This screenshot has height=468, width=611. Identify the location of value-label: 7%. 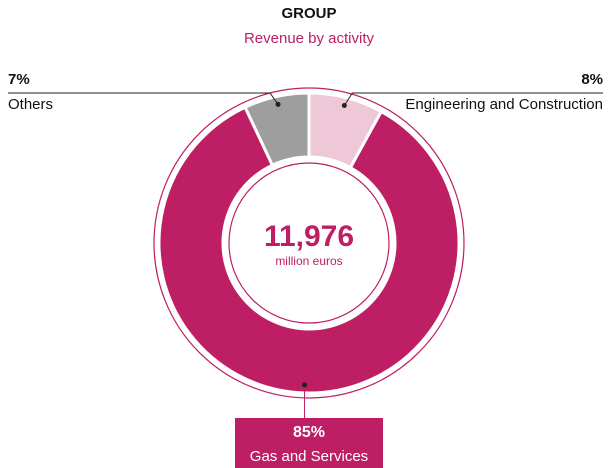
(19, 79).